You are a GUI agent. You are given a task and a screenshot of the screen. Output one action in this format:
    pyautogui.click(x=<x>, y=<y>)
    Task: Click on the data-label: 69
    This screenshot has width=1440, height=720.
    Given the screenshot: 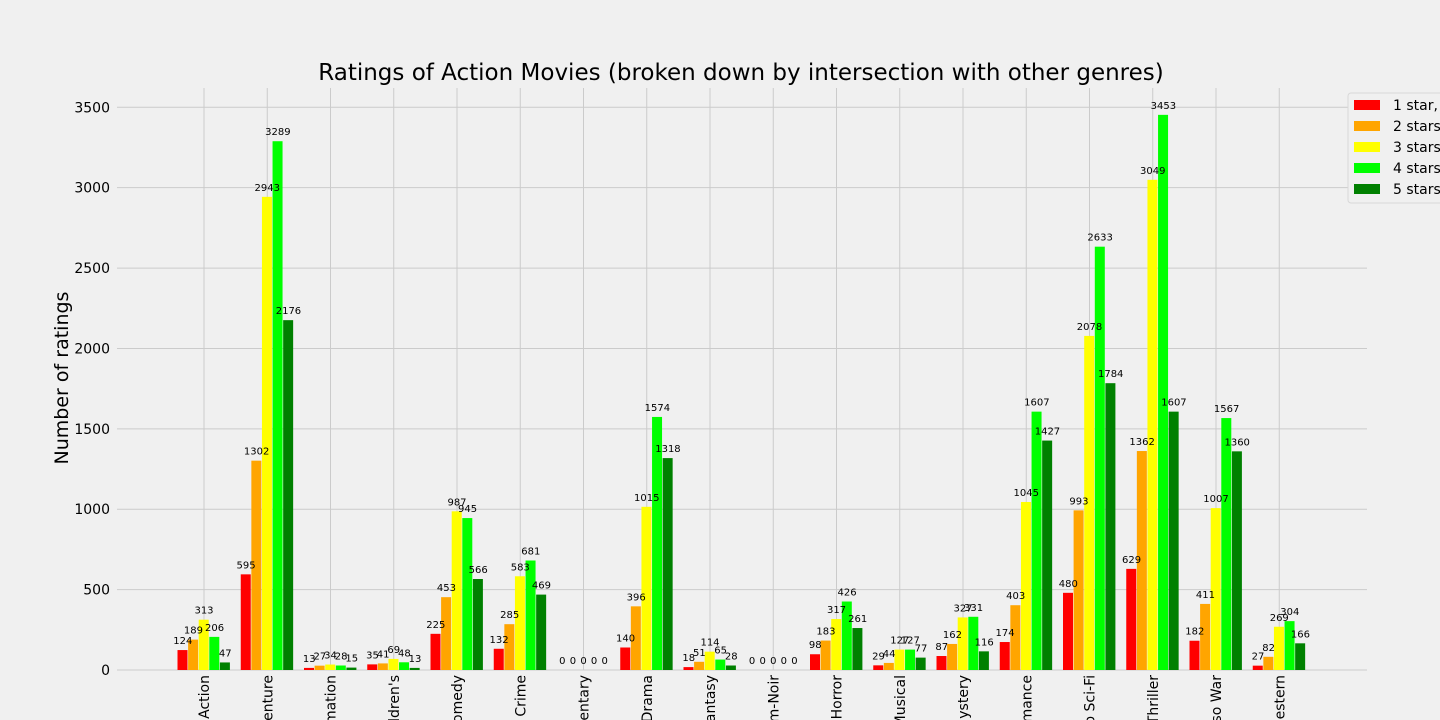 What is the action you would take?
    pyautogui.click(x=393, y=650)
    